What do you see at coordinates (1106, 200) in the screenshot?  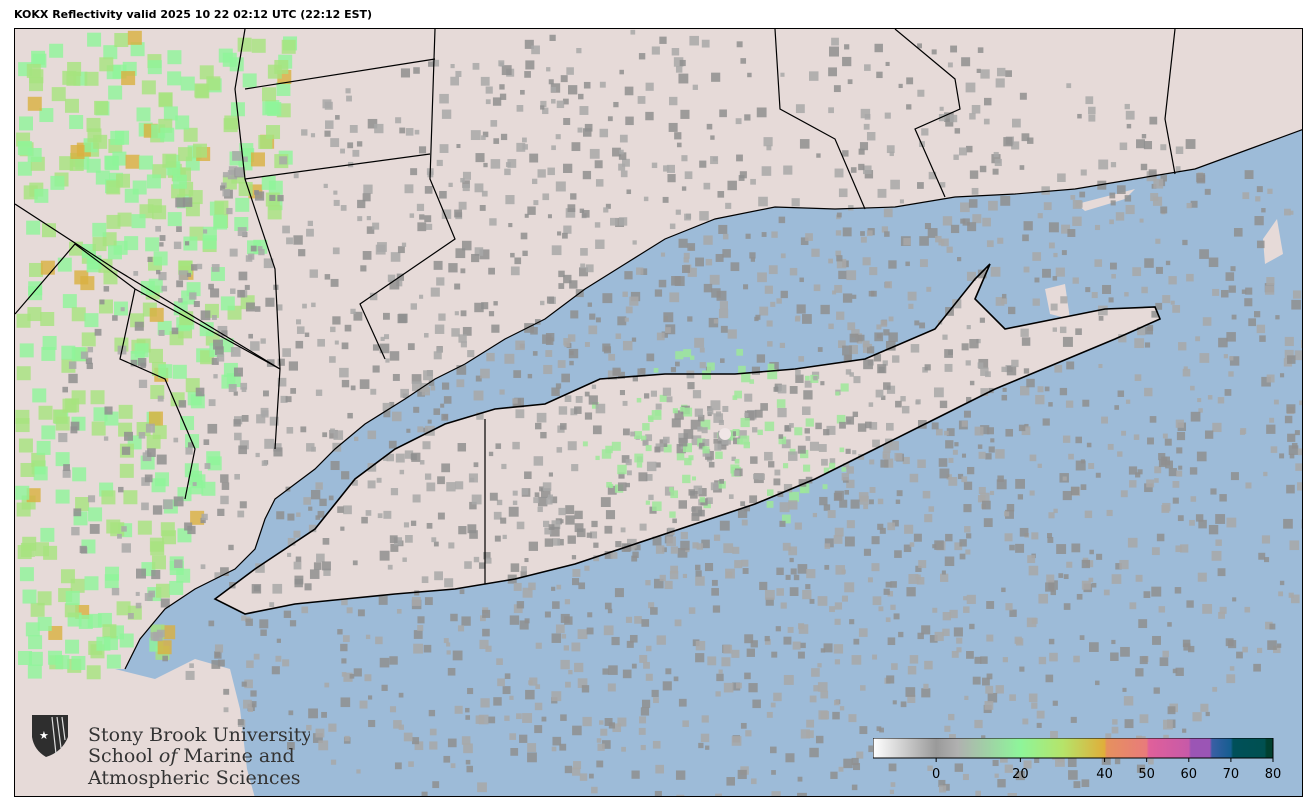 I see `land-fishers-island` at bounding box center [1106, 200].